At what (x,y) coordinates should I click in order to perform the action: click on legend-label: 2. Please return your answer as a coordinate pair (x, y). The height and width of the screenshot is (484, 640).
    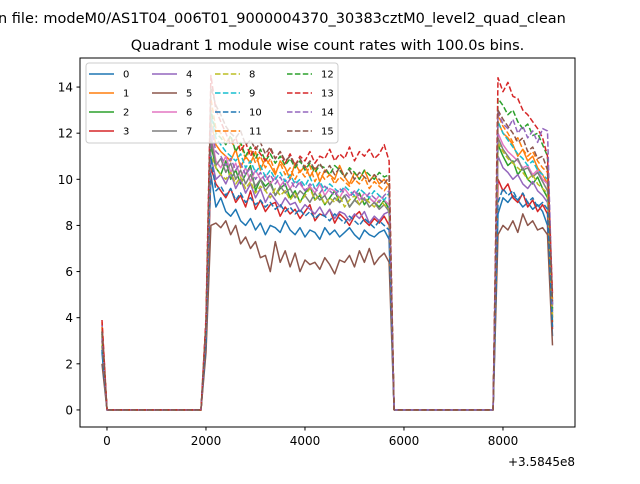
    Looking at the image, I should click on (126, 113).